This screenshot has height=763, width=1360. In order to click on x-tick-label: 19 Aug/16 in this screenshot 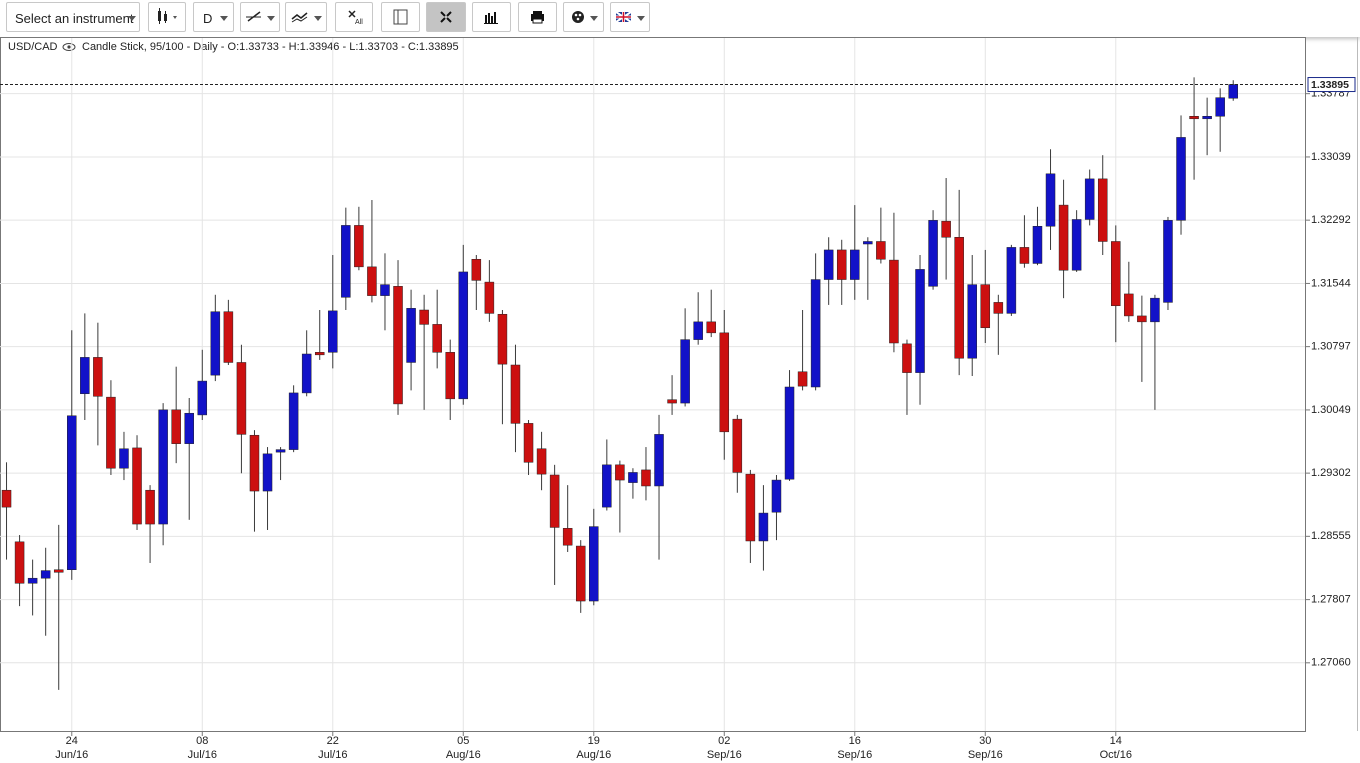, I will do `click(593, 748)`.